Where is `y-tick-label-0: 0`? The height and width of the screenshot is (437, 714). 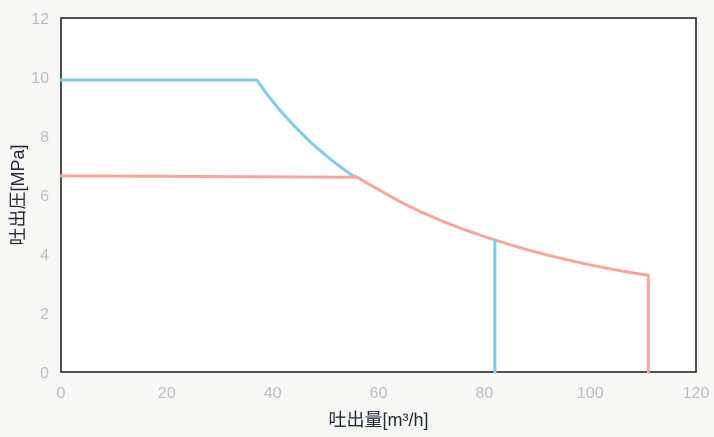
y-tick-label-0: 0 is located at coordinates (44, 373).